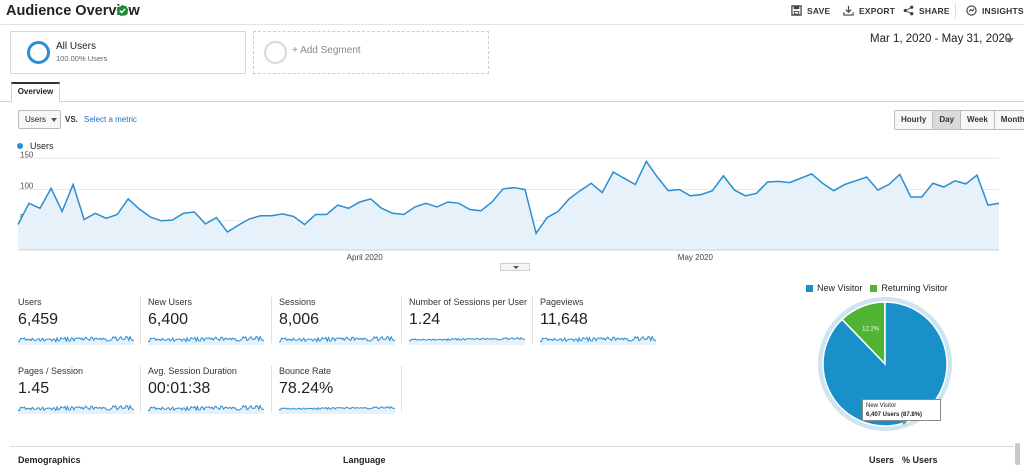 Image resolution: width=1024 pixels, height=465 pixels. What do you see at coordinates (34, 388) in the screenshot?
I see `metric-value: 1.45` at bounding box center [34, 388].